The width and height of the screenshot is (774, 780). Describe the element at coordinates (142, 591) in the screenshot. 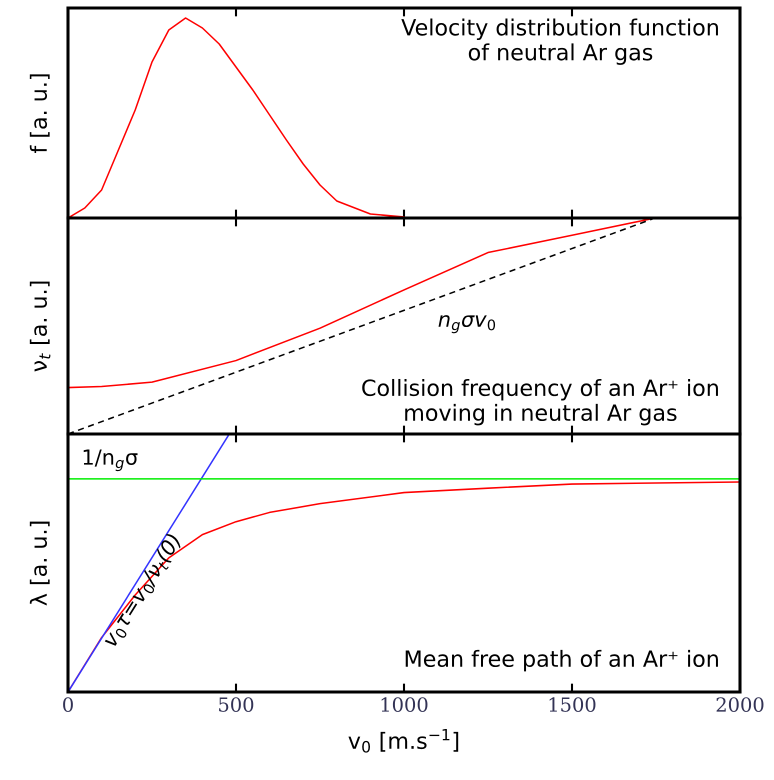

I see `text: v$_{0}$τ=v$_{0}$/ν$_{t}$(0)` at that location.